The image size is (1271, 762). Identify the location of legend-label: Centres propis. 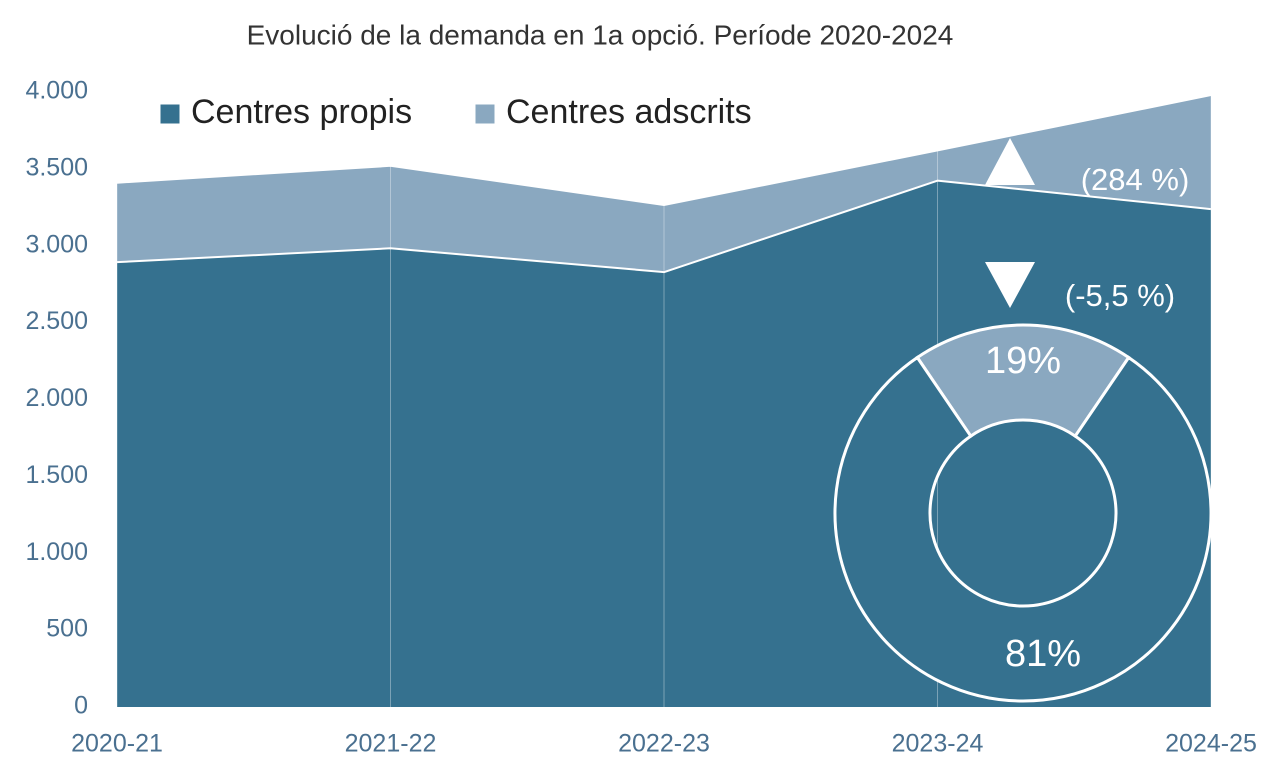
(301, 112).